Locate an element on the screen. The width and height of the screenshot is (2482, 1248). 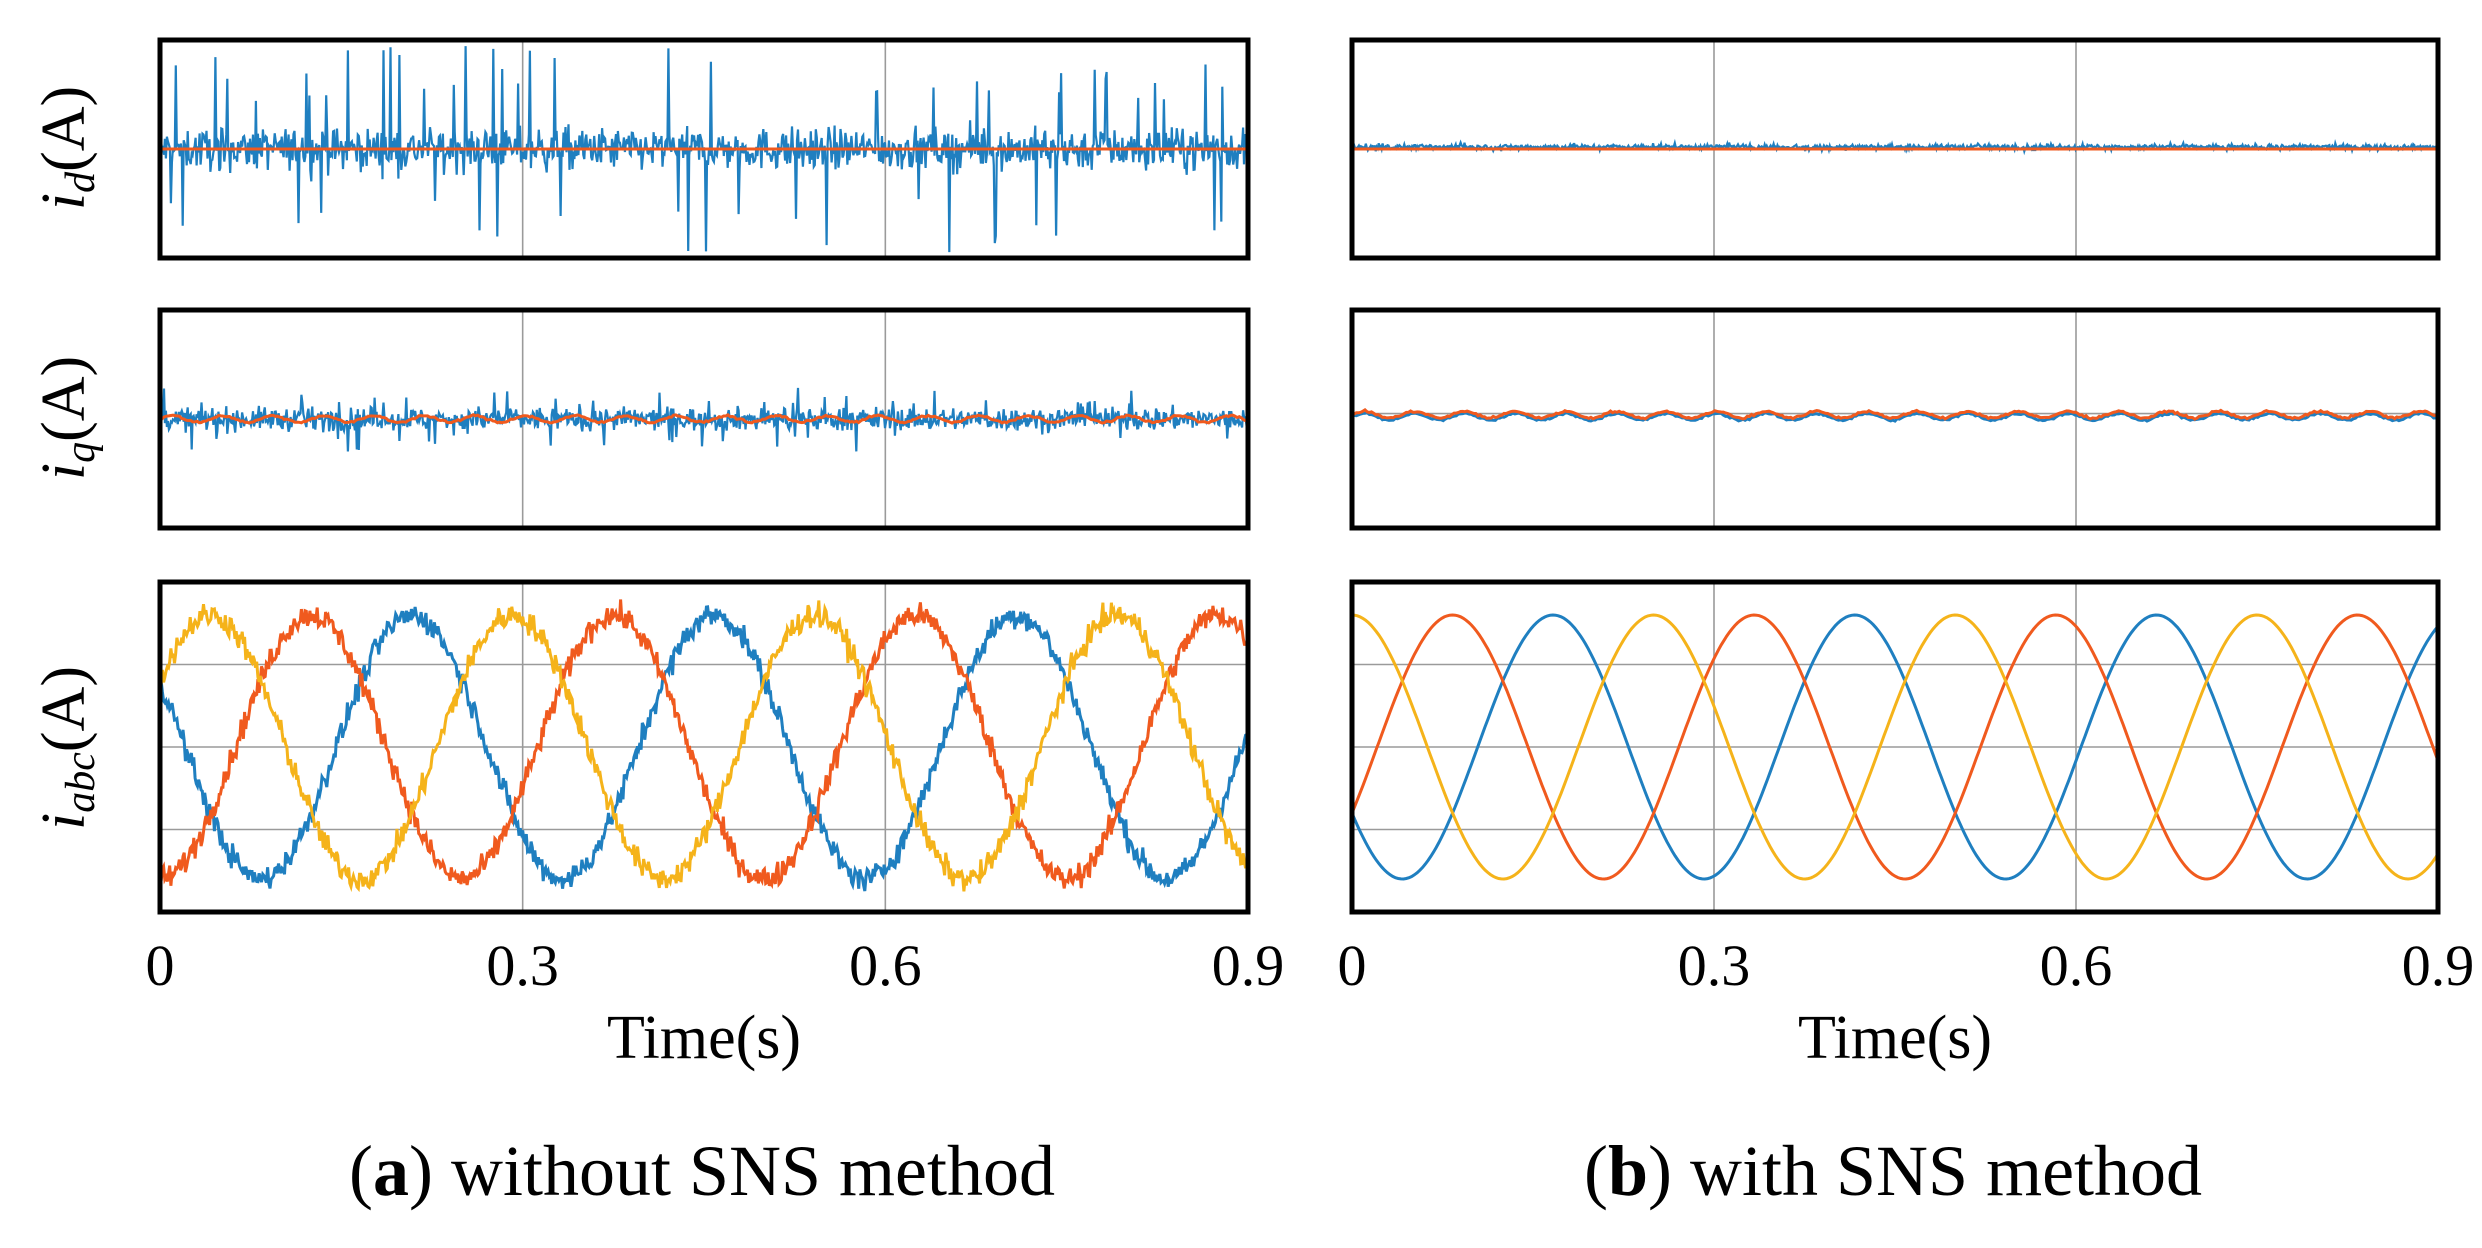
series-phase-b-iabc-b is located at coordinates (1895, 747).